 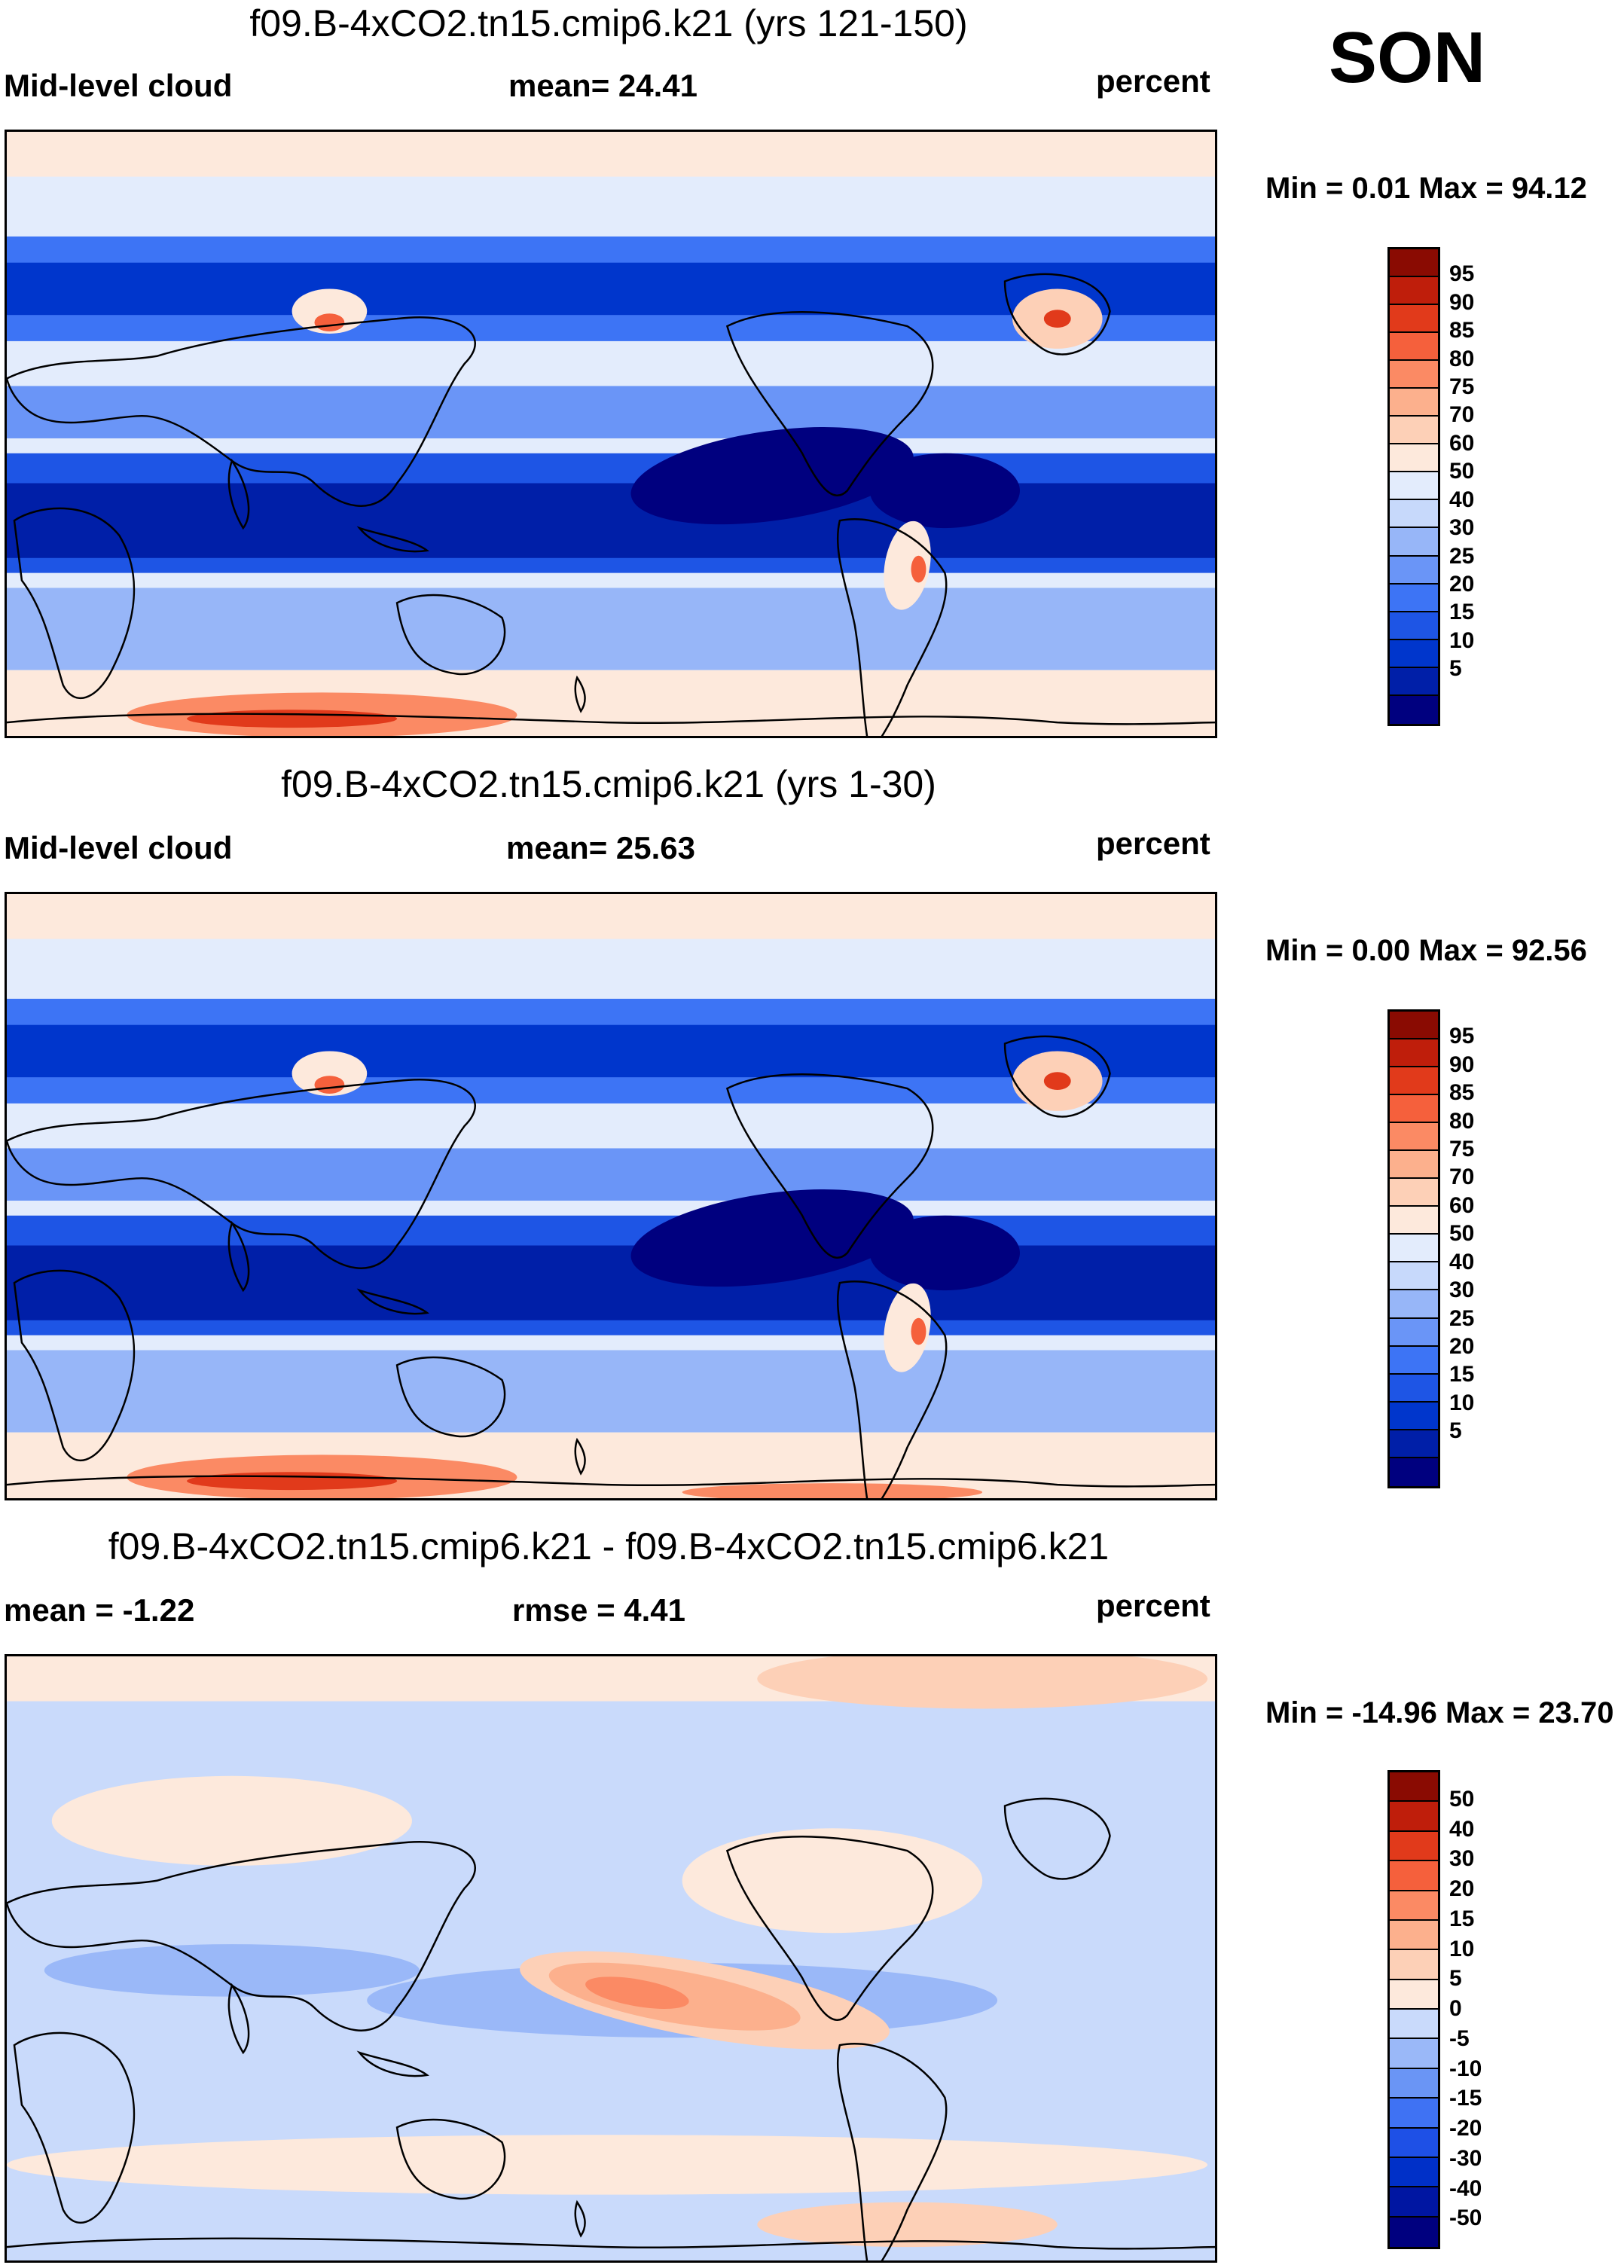 I want to click on south-atlantic-feature, so click(x=945, y=1253).